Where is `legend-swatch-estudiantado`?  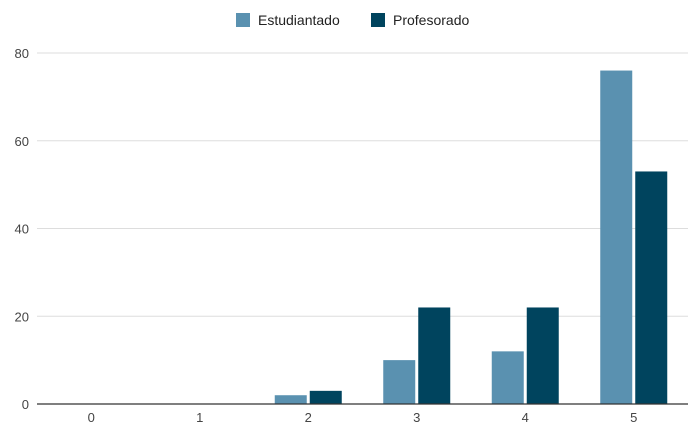
legend-swatch-estudiantado is located at coordinates (243, 20).